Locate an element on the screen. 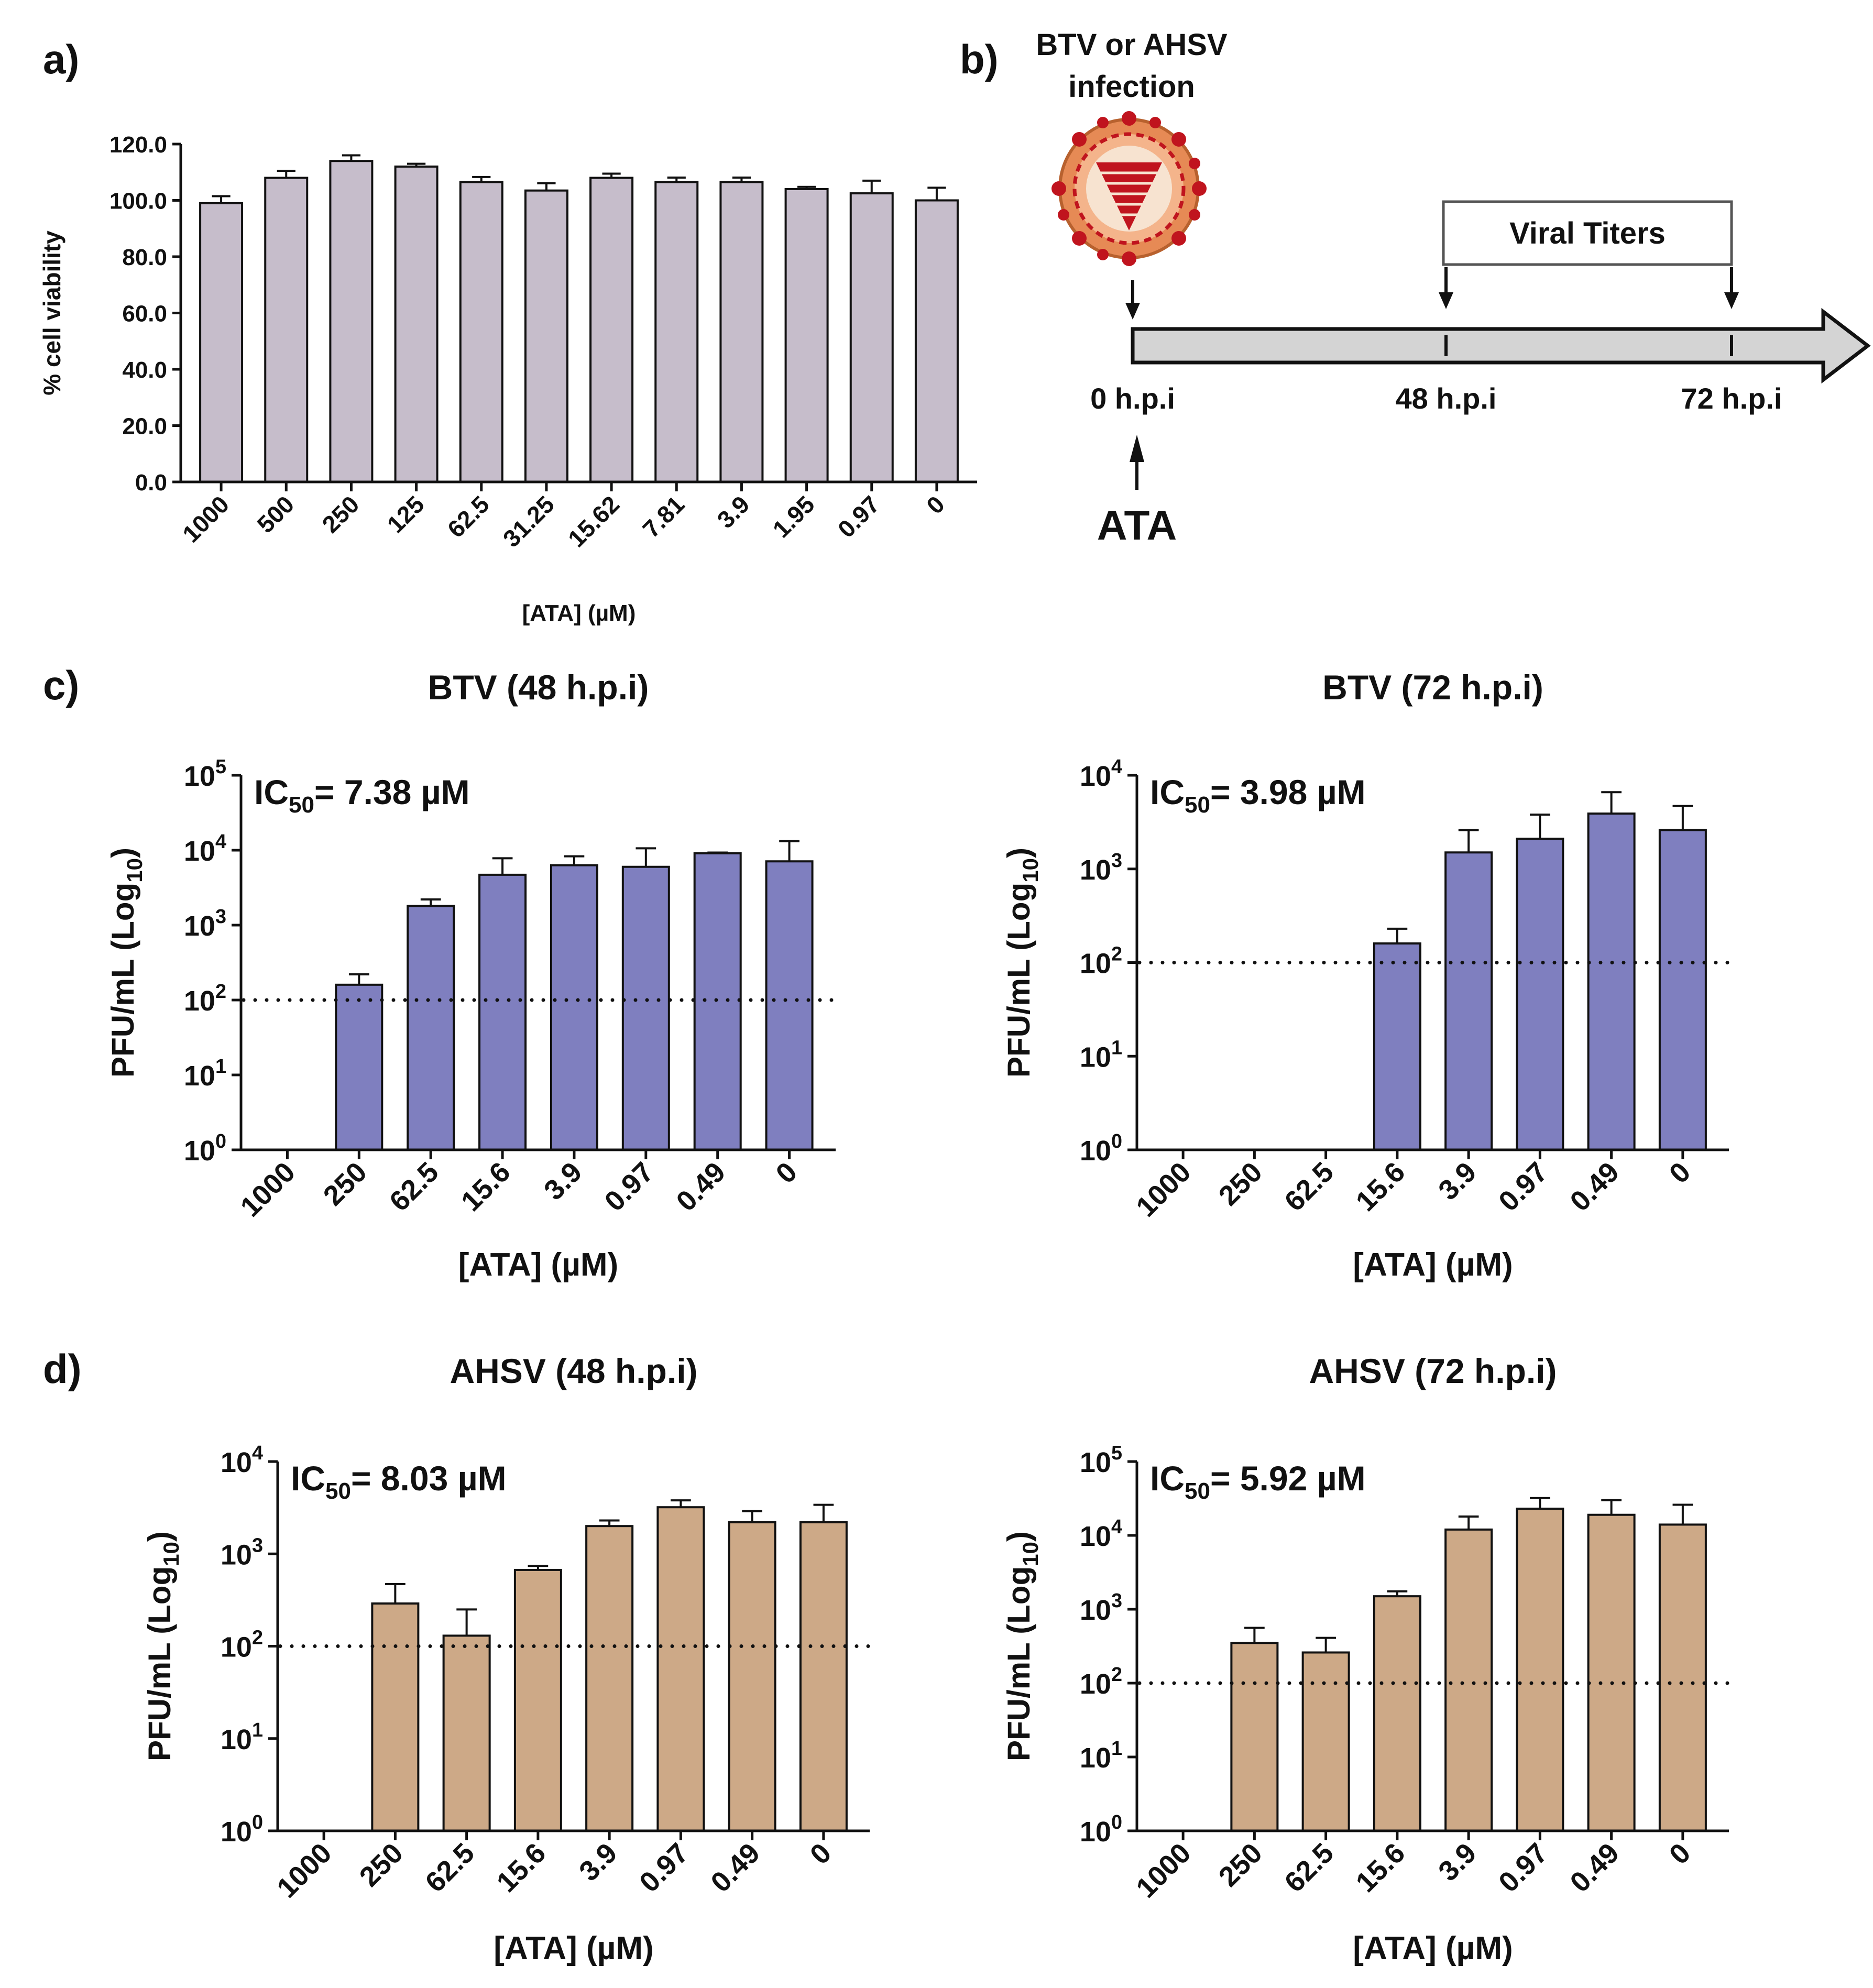  x-tick-label: 7.81 is located at coordinates (663, 517).